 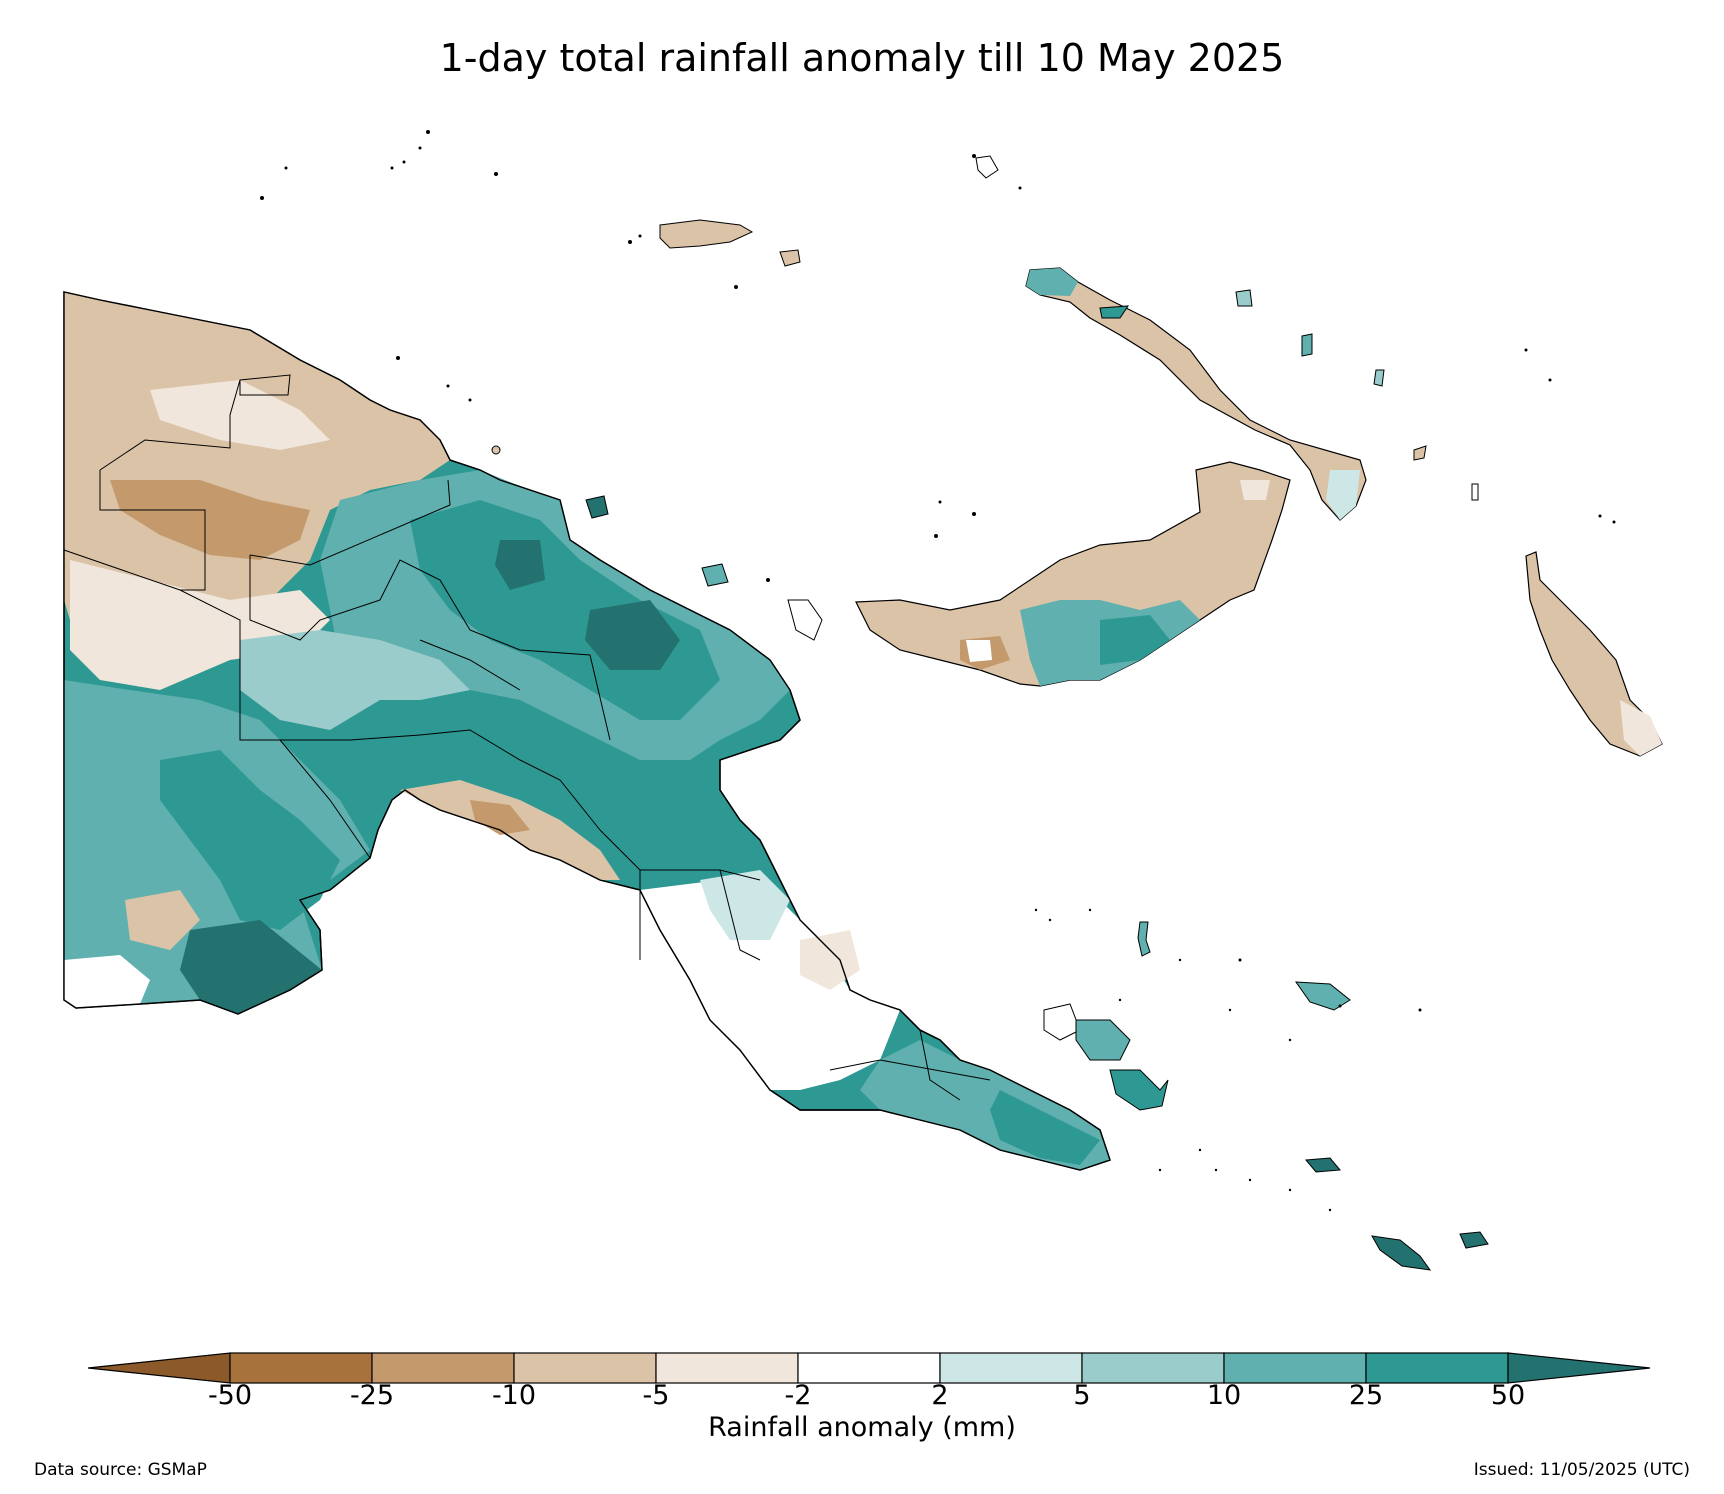 What do you see at coordinates (715, 575) in the screenshot?
I see `long-island` at bounding box center [715, 575].